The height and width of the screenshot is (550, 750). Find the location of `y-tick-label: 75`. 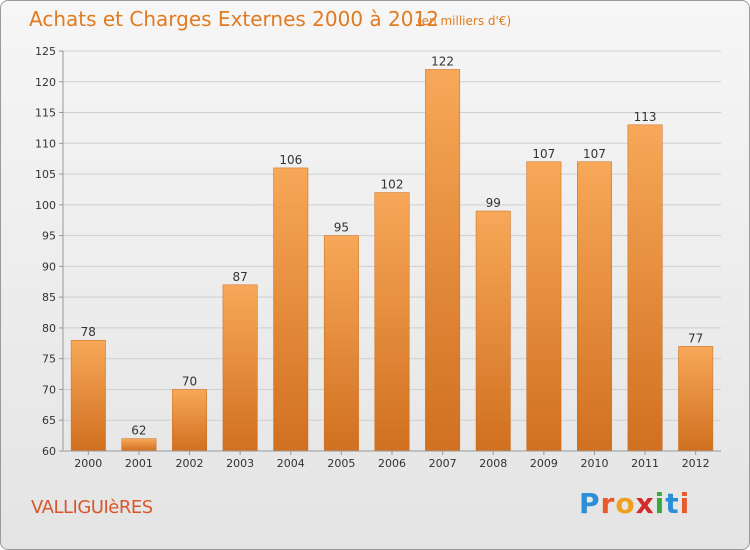

y-tick-label: 75 is located at coordinates (49, 359).